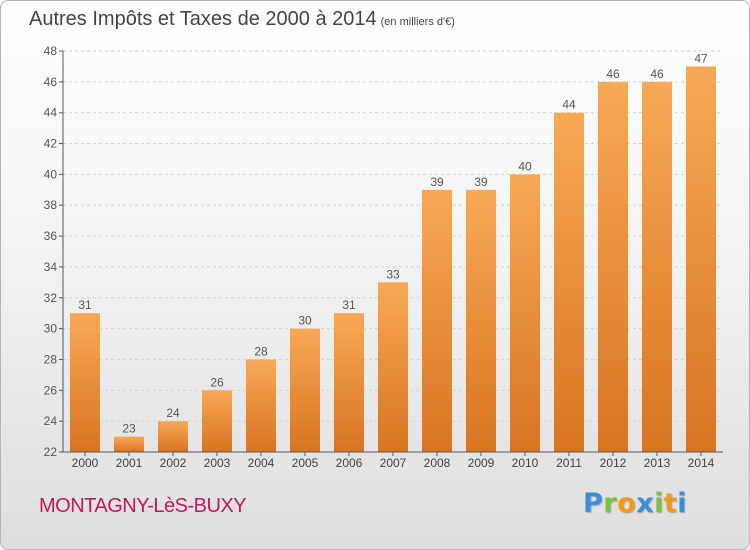 Image resolution: width=750 pixels, height=550 pixels. I want to click on x-tick-label: 2005, so click(305, 463).